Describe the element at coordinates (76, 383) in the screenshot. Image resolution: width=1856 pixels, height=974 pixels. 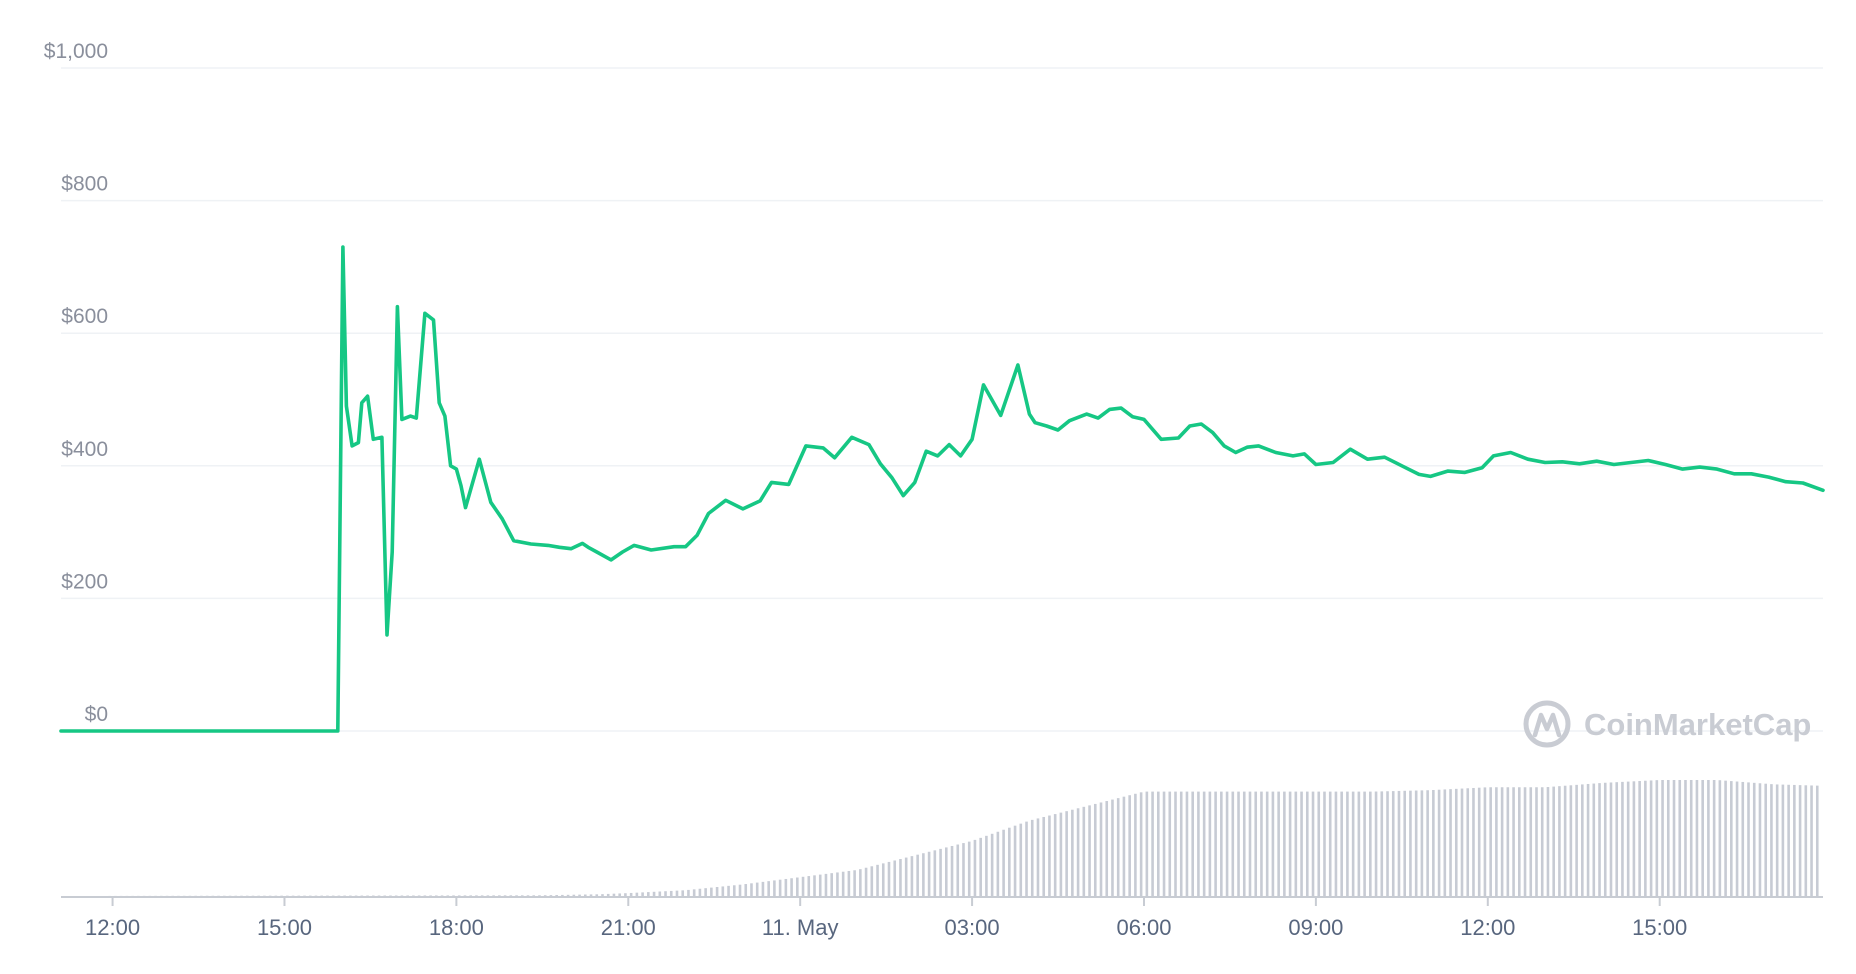
I see `y-axis-ticks: $0 $200 $400 $600 $800 $1,000` at that location.